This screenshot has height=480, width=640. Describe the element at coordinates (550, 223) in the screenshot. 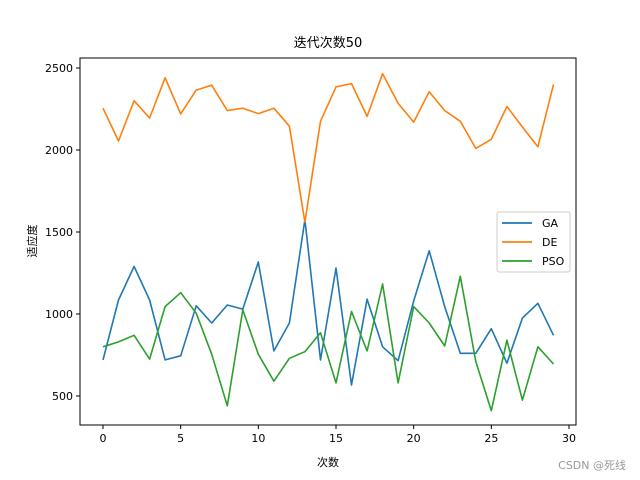

I see `legend-label-ga: GA` at that location.